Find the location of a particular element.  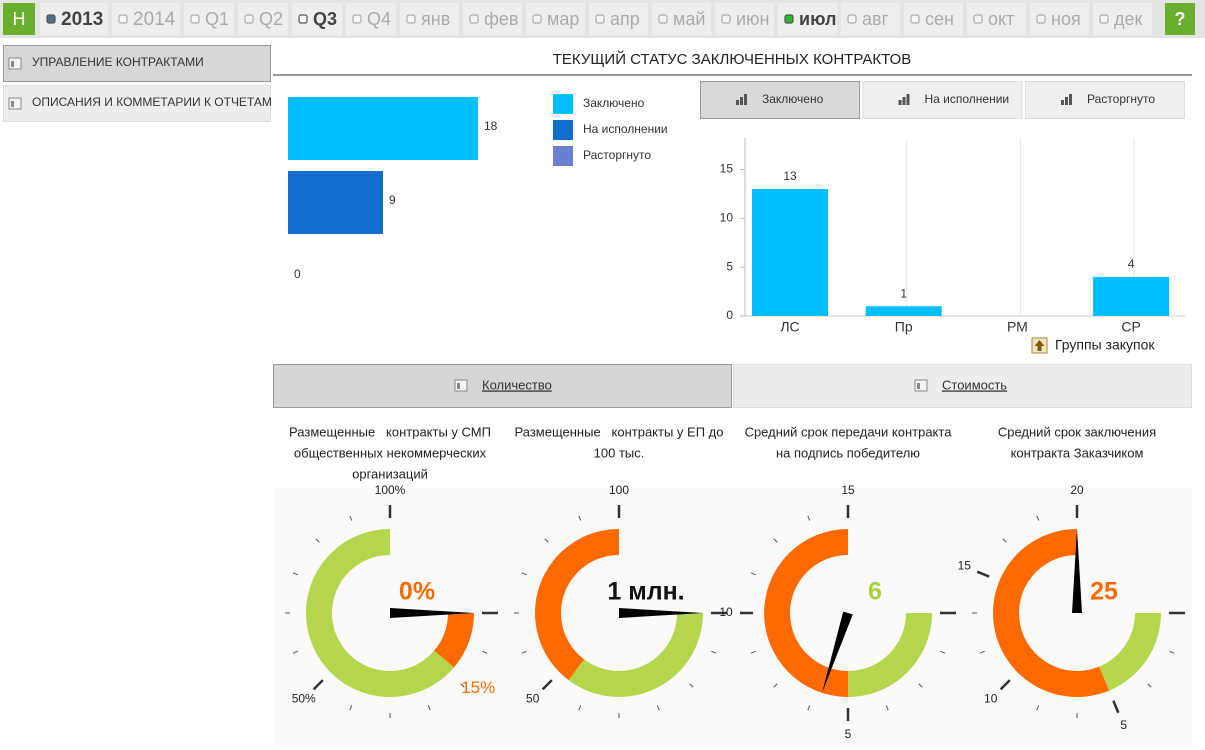

sidebar-item: УПРАВЛЕНИЕ КОНТРАКТАМИ is located at coordinates (137, 63).